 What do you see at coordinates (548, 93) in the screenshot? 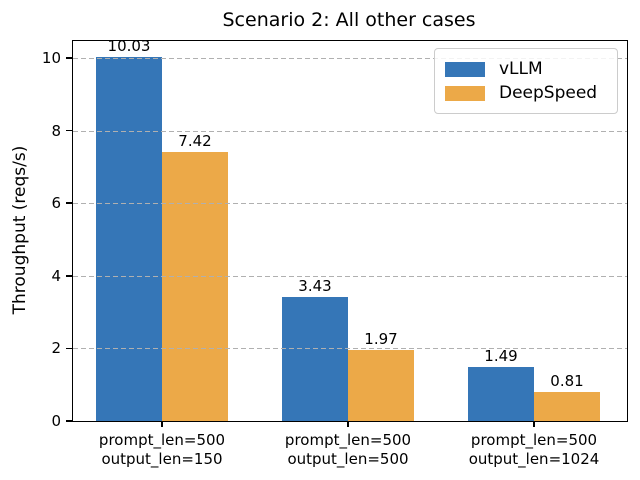
I see `legend-label-deepspeed: DeepSpeed` at bounding box center [548, 93].